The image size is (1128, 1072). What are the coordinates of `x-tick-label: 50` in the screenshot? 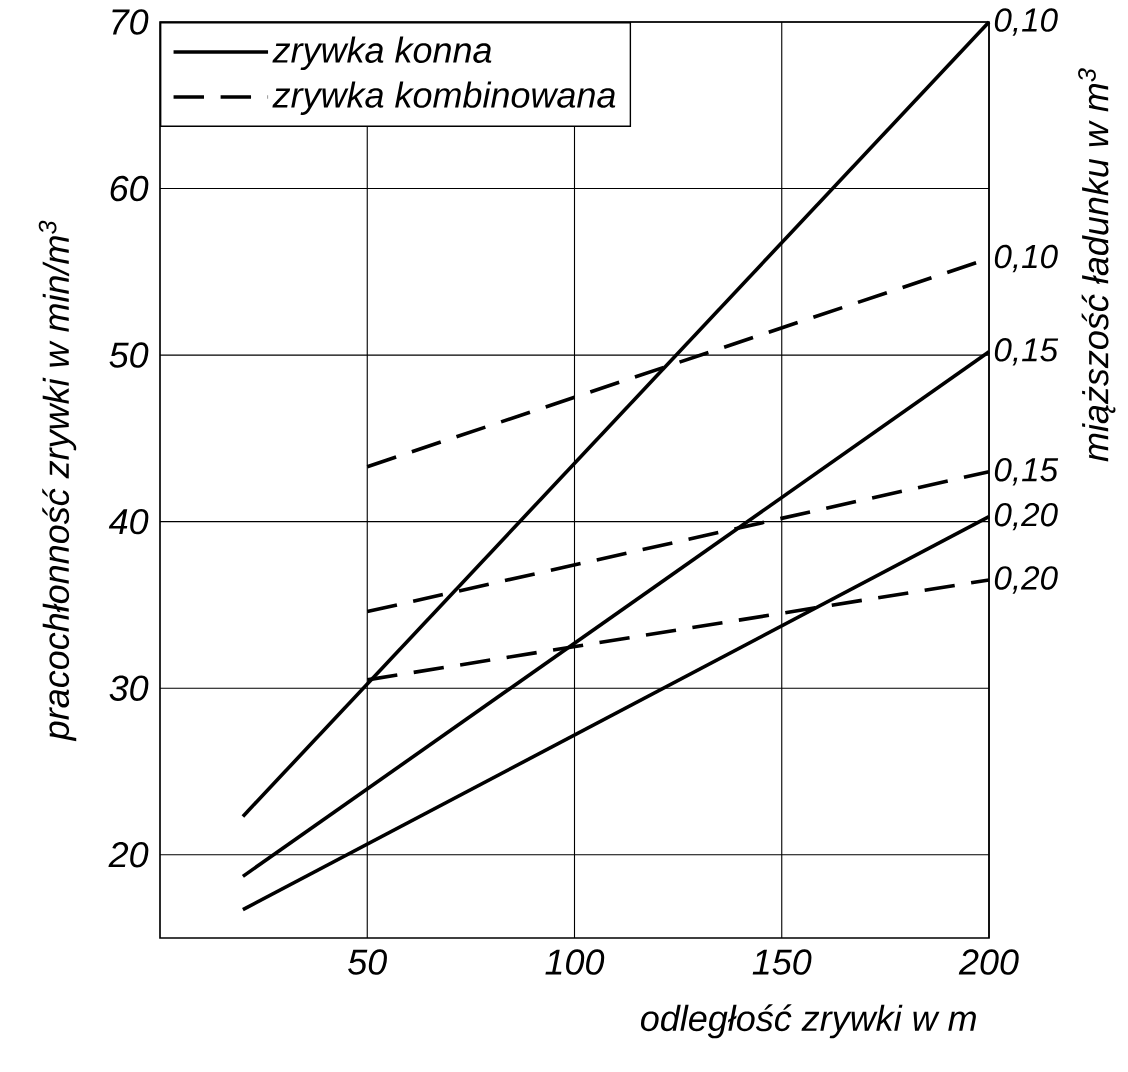 It's located at (367, 962).